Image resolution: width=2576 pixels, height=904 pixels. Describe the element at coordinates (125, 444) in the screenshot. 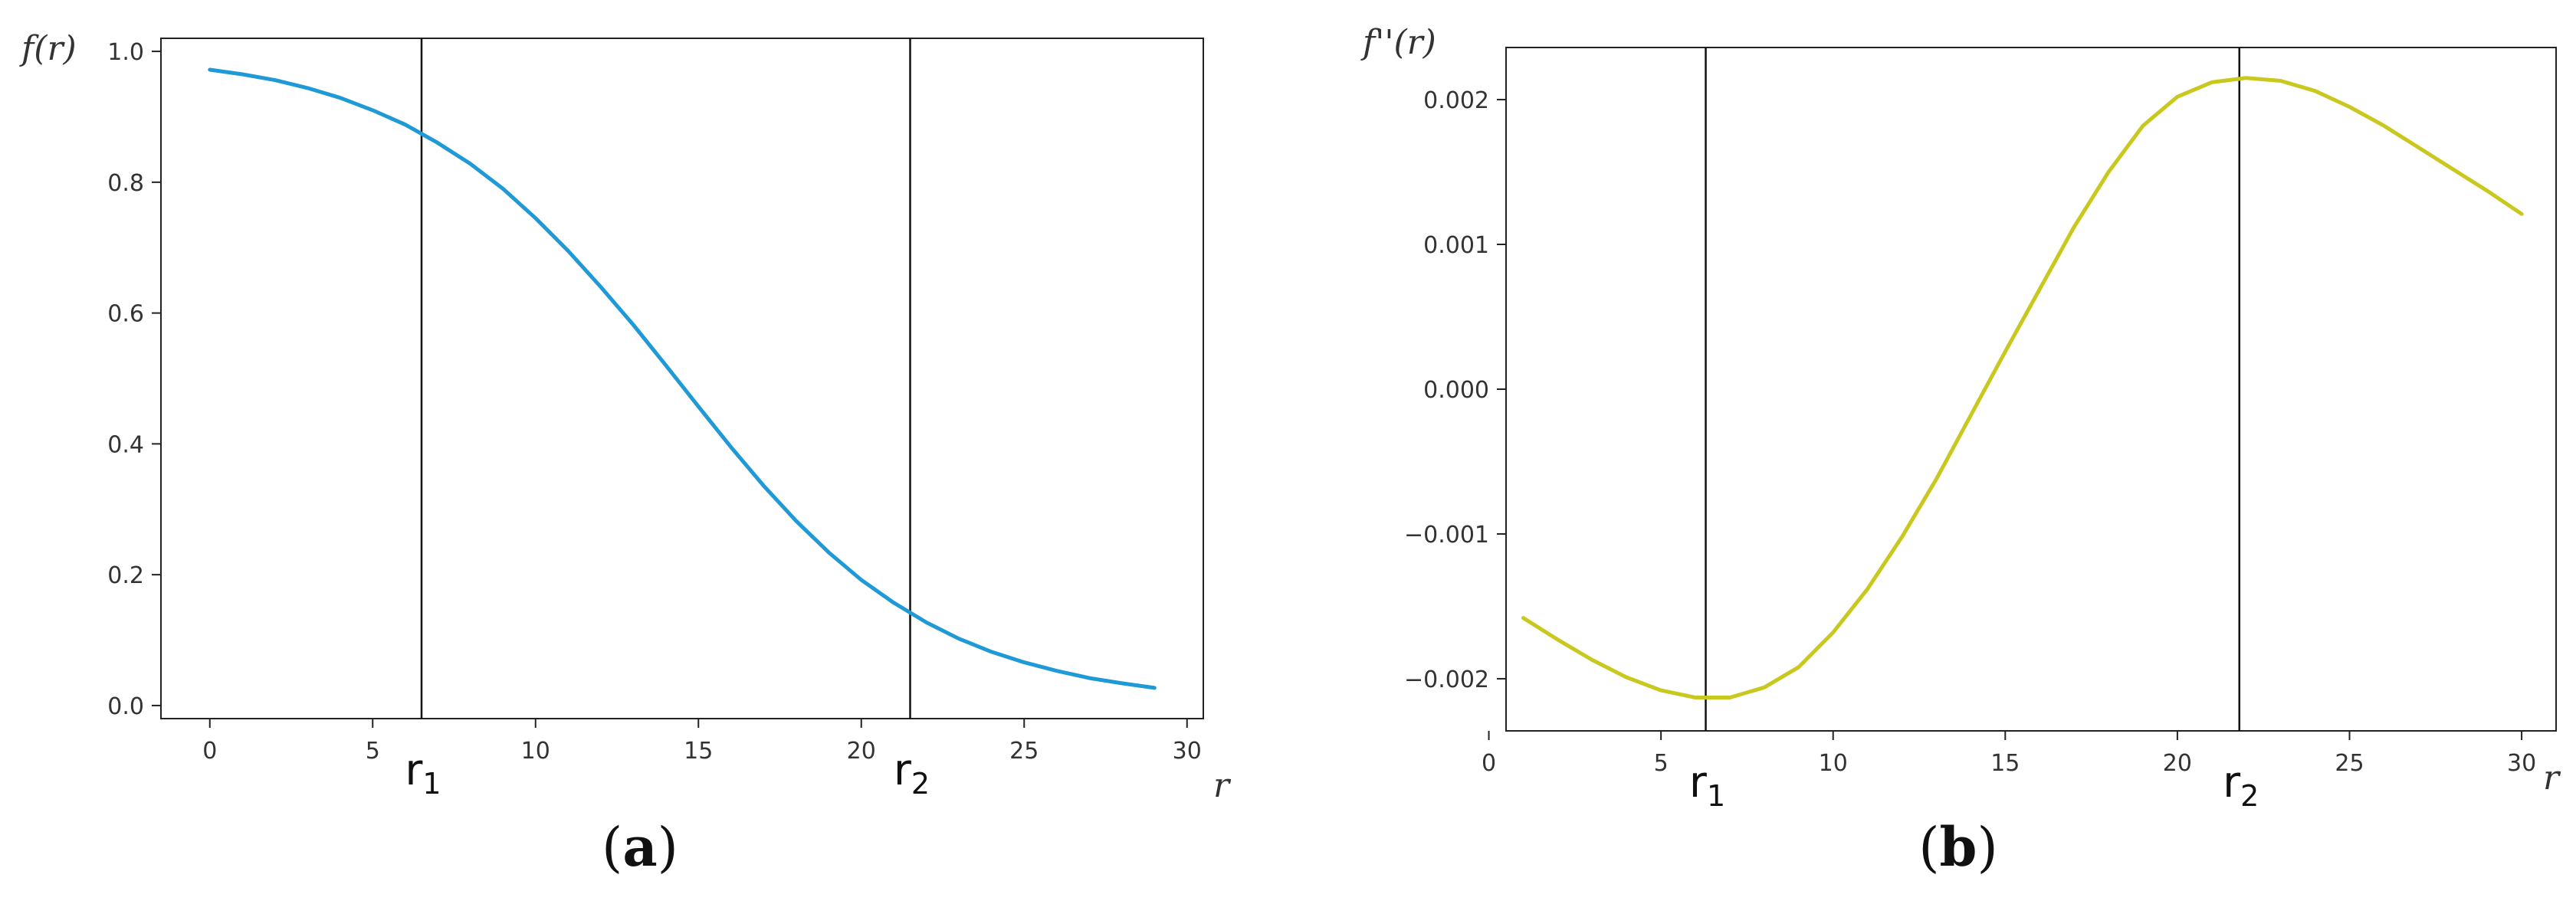

I see `panel-a-y-tick-label-2: 0.4` at that location.